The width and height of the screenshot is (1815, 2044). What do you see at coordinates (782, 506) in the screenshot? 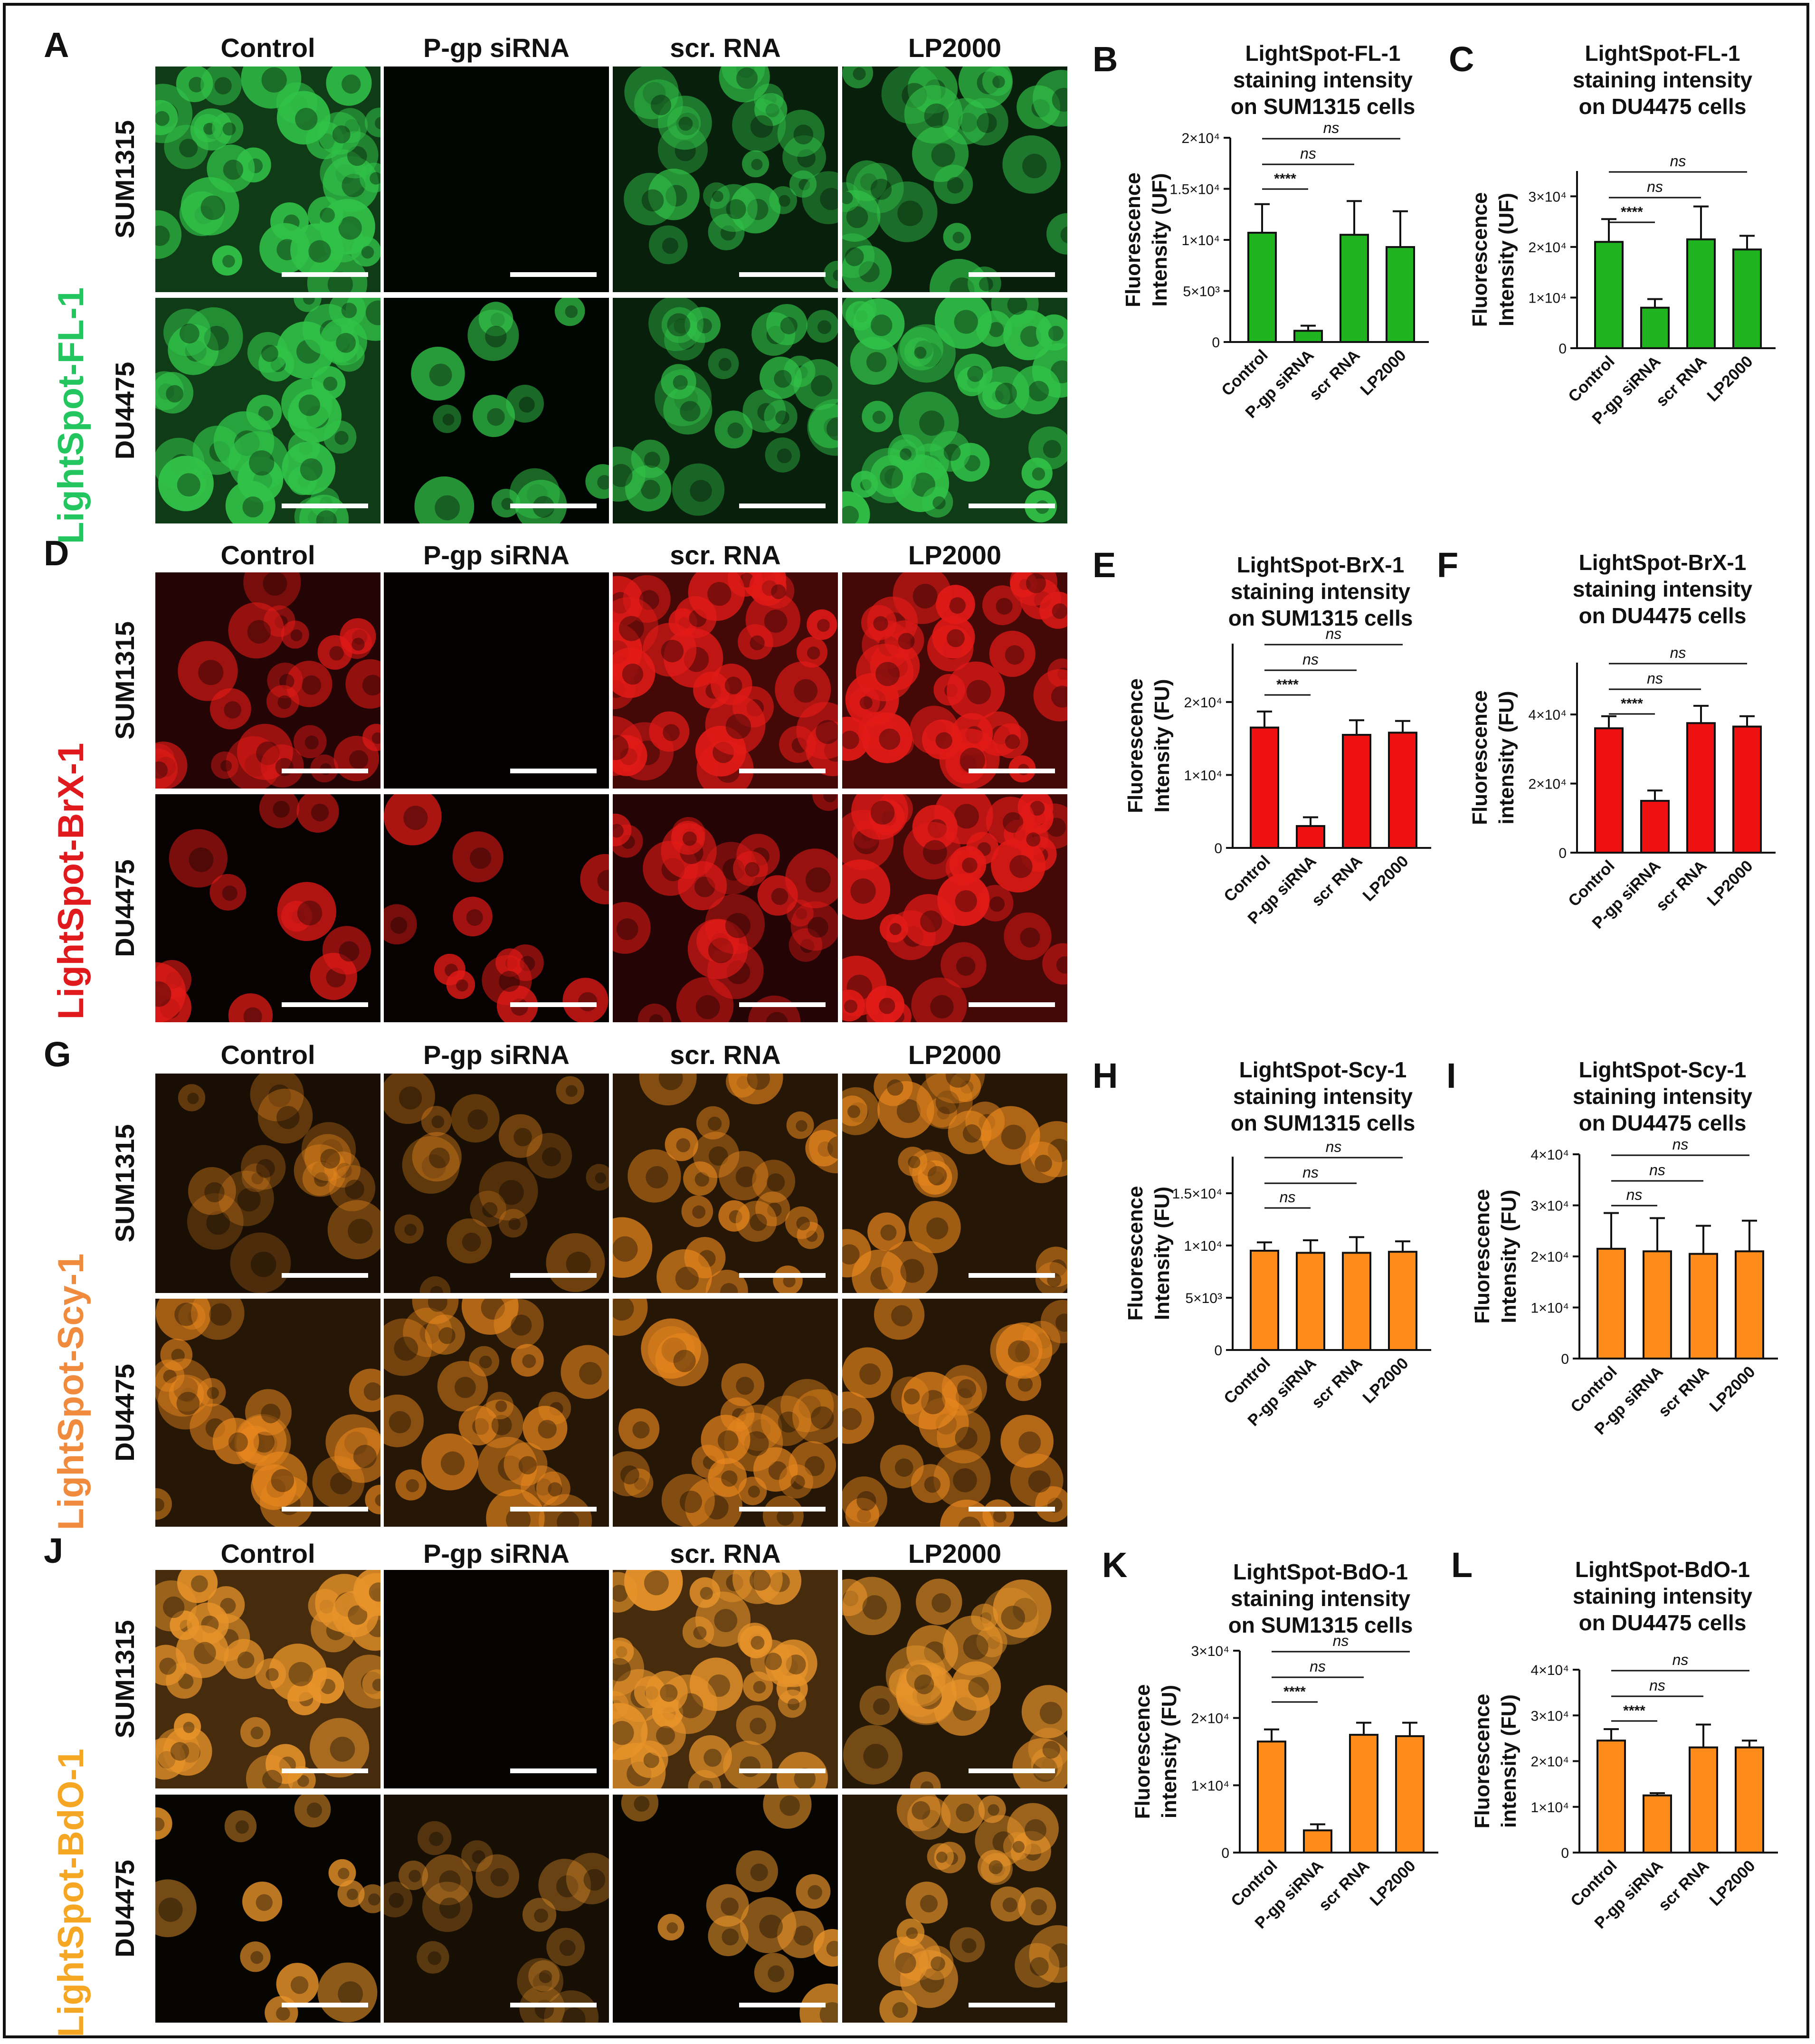
I see `scale-bar` at bounding box center [782, 506].